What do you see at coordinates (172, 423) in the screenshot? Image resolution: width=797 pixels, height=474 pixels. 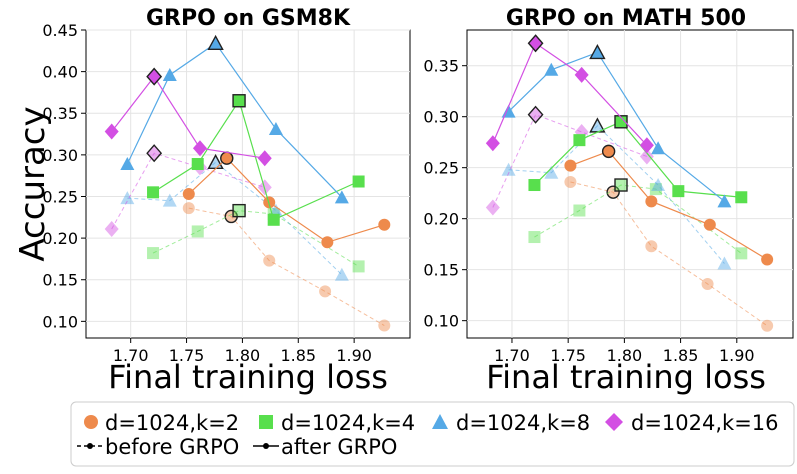 I see `legend-label-k2: d=1024,k=2` at bounding box center [172, 423].